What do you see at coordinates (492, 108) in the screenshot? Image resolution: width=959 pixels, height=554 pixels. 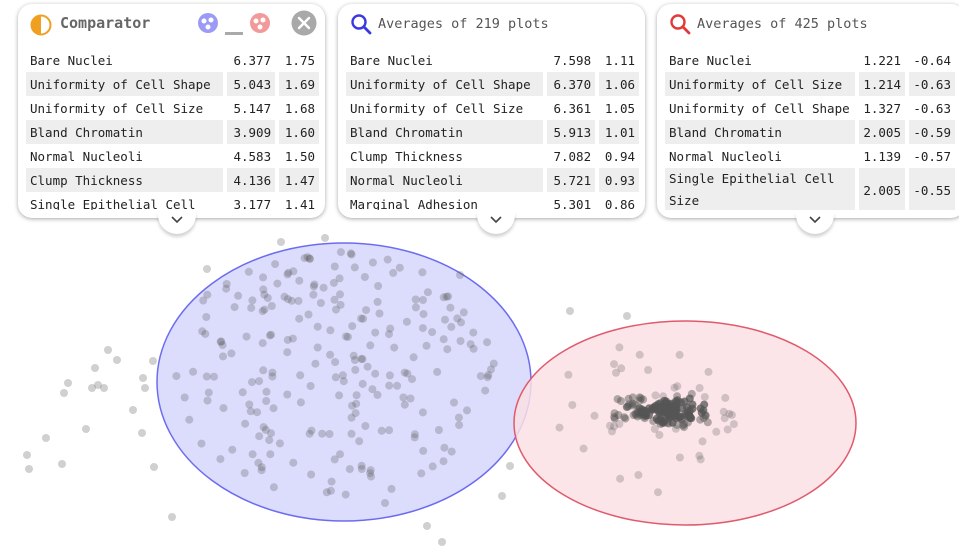 I see `table-row: Uniformity of Cell Size 6.361 1.05` at bounding box center [492, 108].